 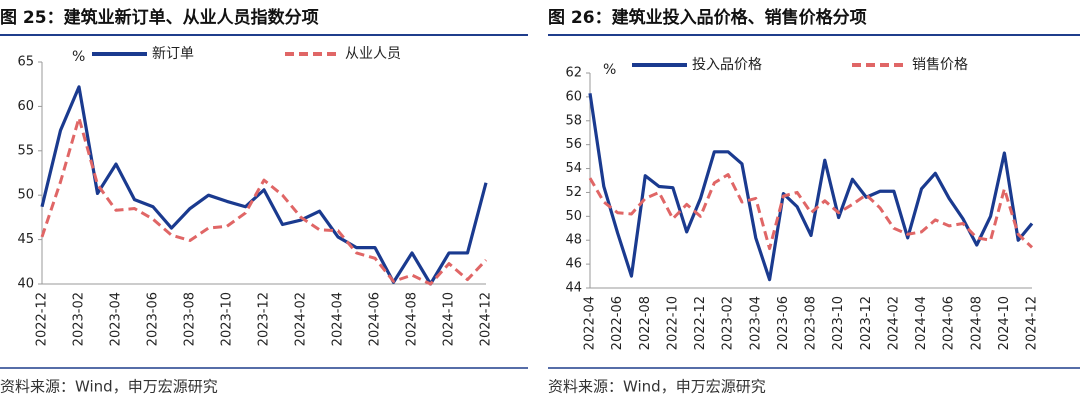 What do you see at coordinates (573, 120) in the screenshot?
I see `y-tick-label: 58` at bounding box center [573, 120].